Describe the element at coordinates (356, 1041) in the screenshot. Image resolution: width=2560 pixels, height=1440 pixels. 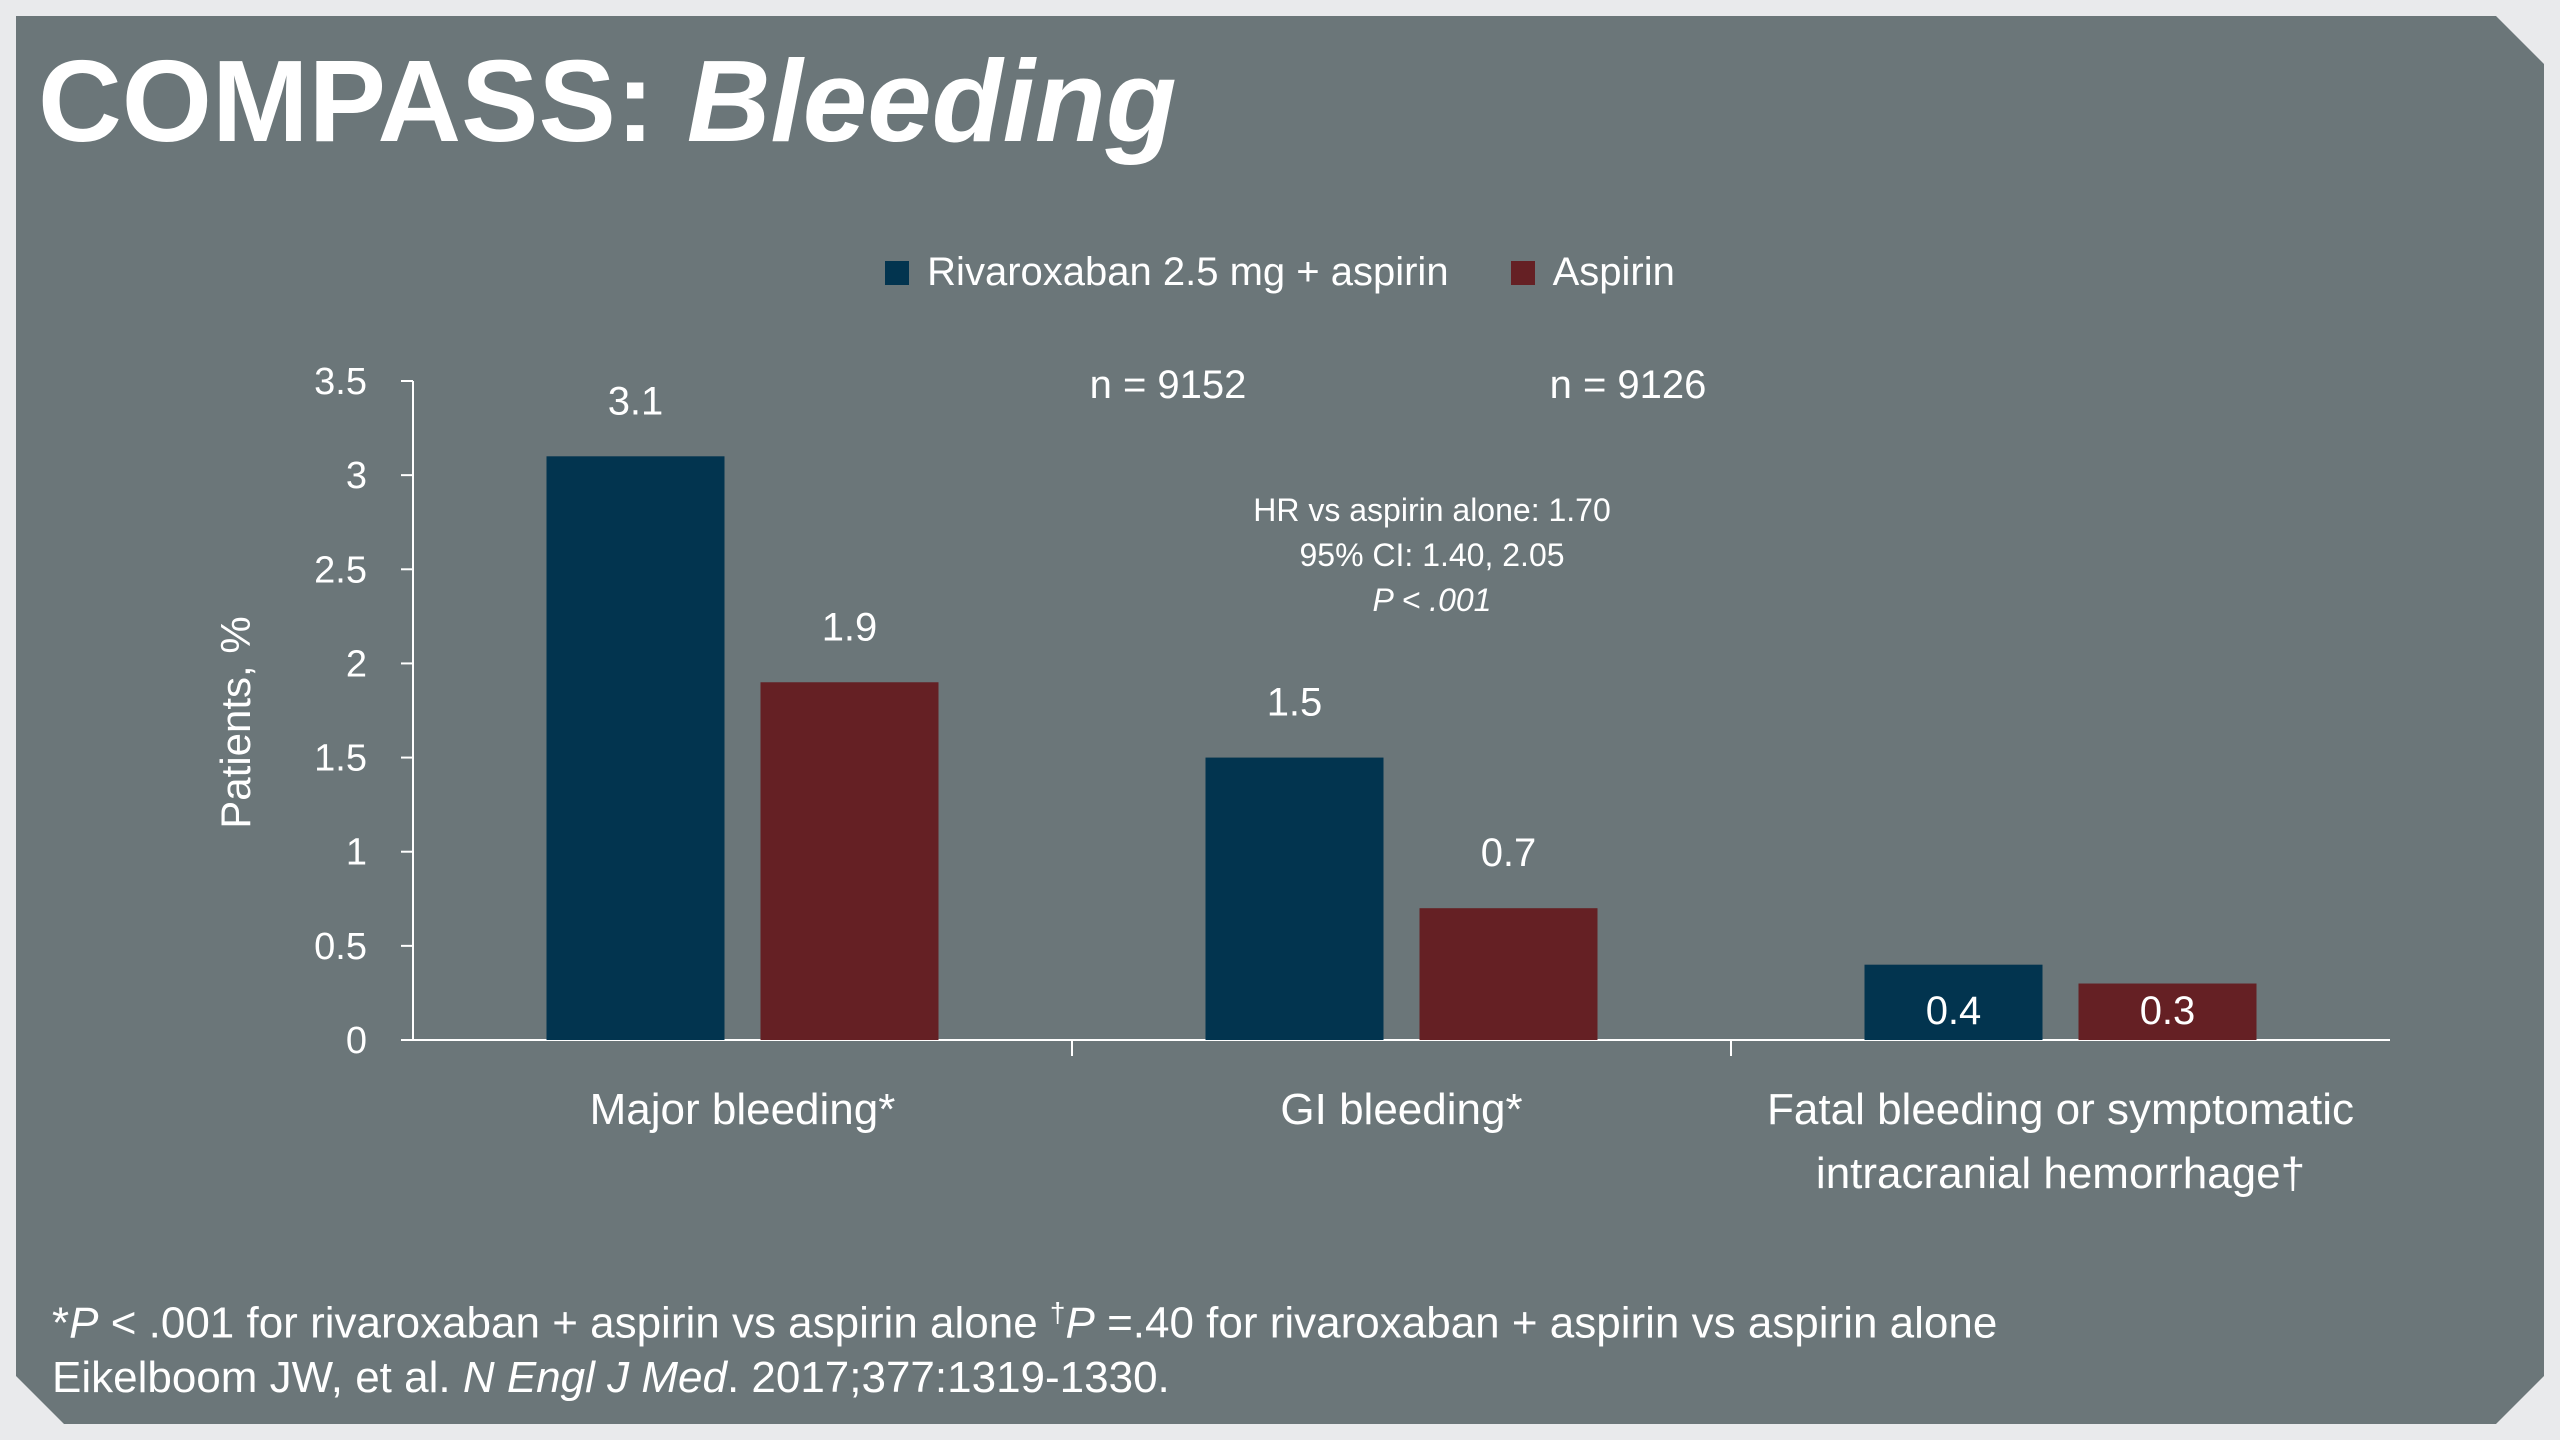
I see `y-tick-label: 0` at that location.